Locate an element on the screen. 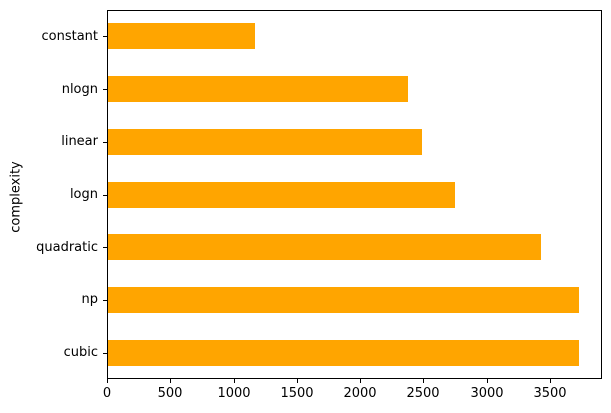 This screenshot has width=611, height=413. x-tick-label: 1500 is located at coordinates (297, 393).